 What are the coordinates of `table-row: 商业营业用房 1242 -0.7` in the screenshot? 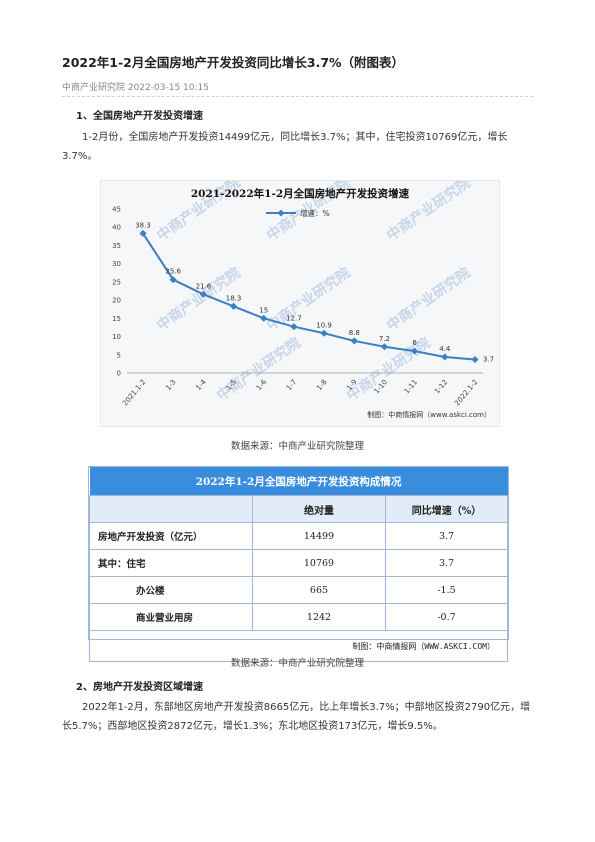 It's located at (298, 617).